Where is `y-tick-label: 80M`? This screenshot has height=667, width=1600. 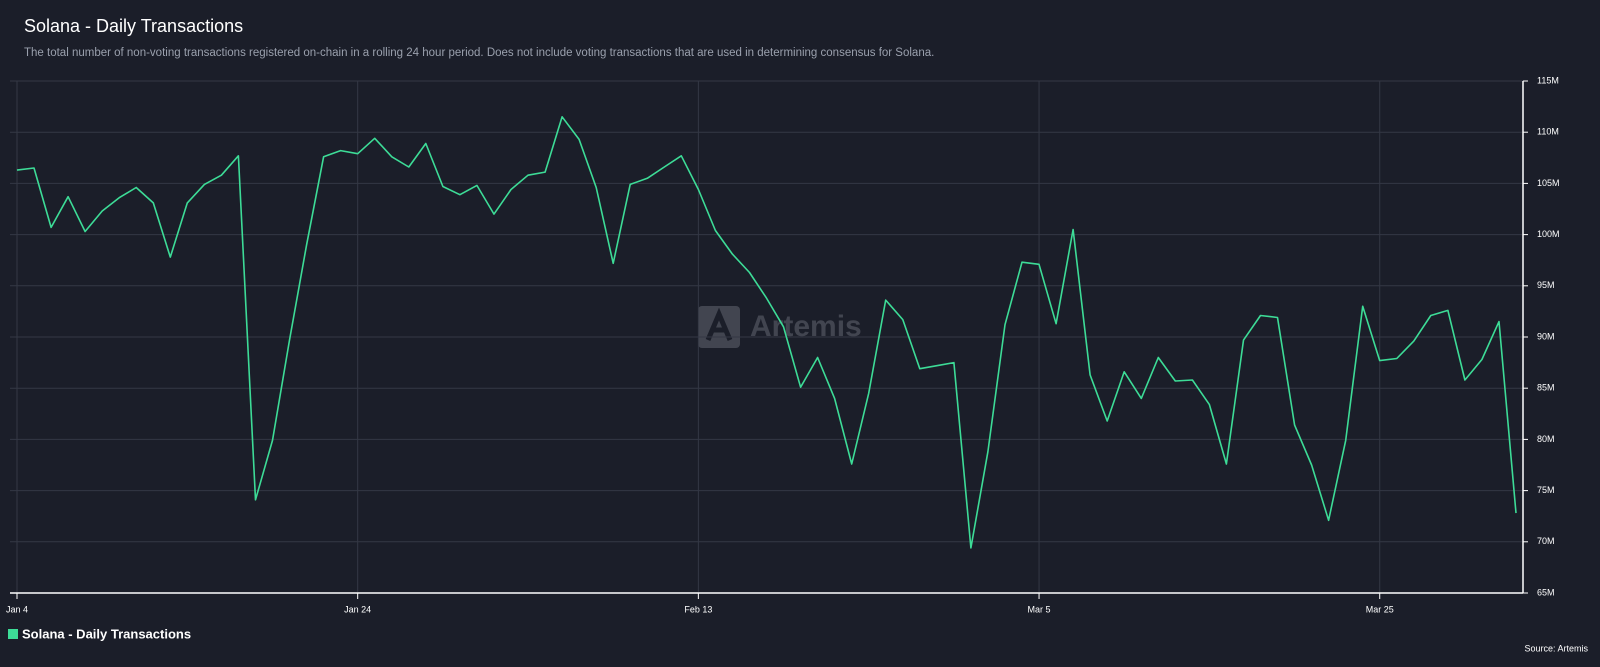 y-tick-label: 80M is located at coordinates (1546, 439).